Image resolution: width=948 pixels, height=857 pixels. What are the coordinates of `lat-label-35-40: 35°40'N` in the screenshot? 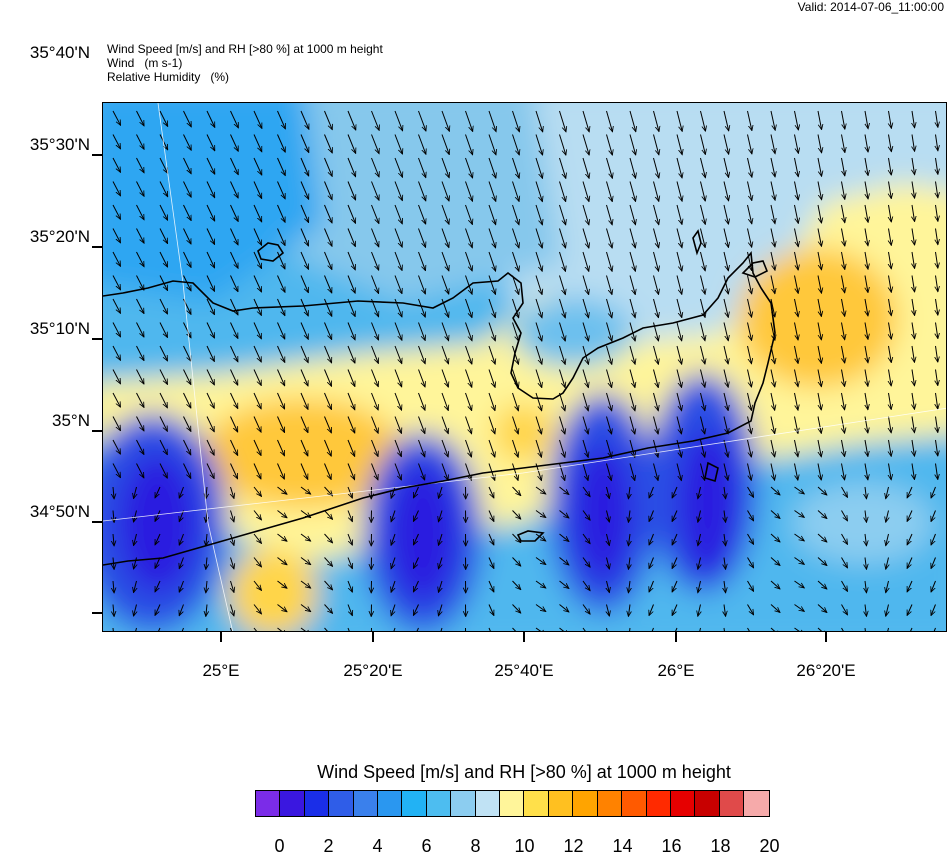 It's located at (45, 53).